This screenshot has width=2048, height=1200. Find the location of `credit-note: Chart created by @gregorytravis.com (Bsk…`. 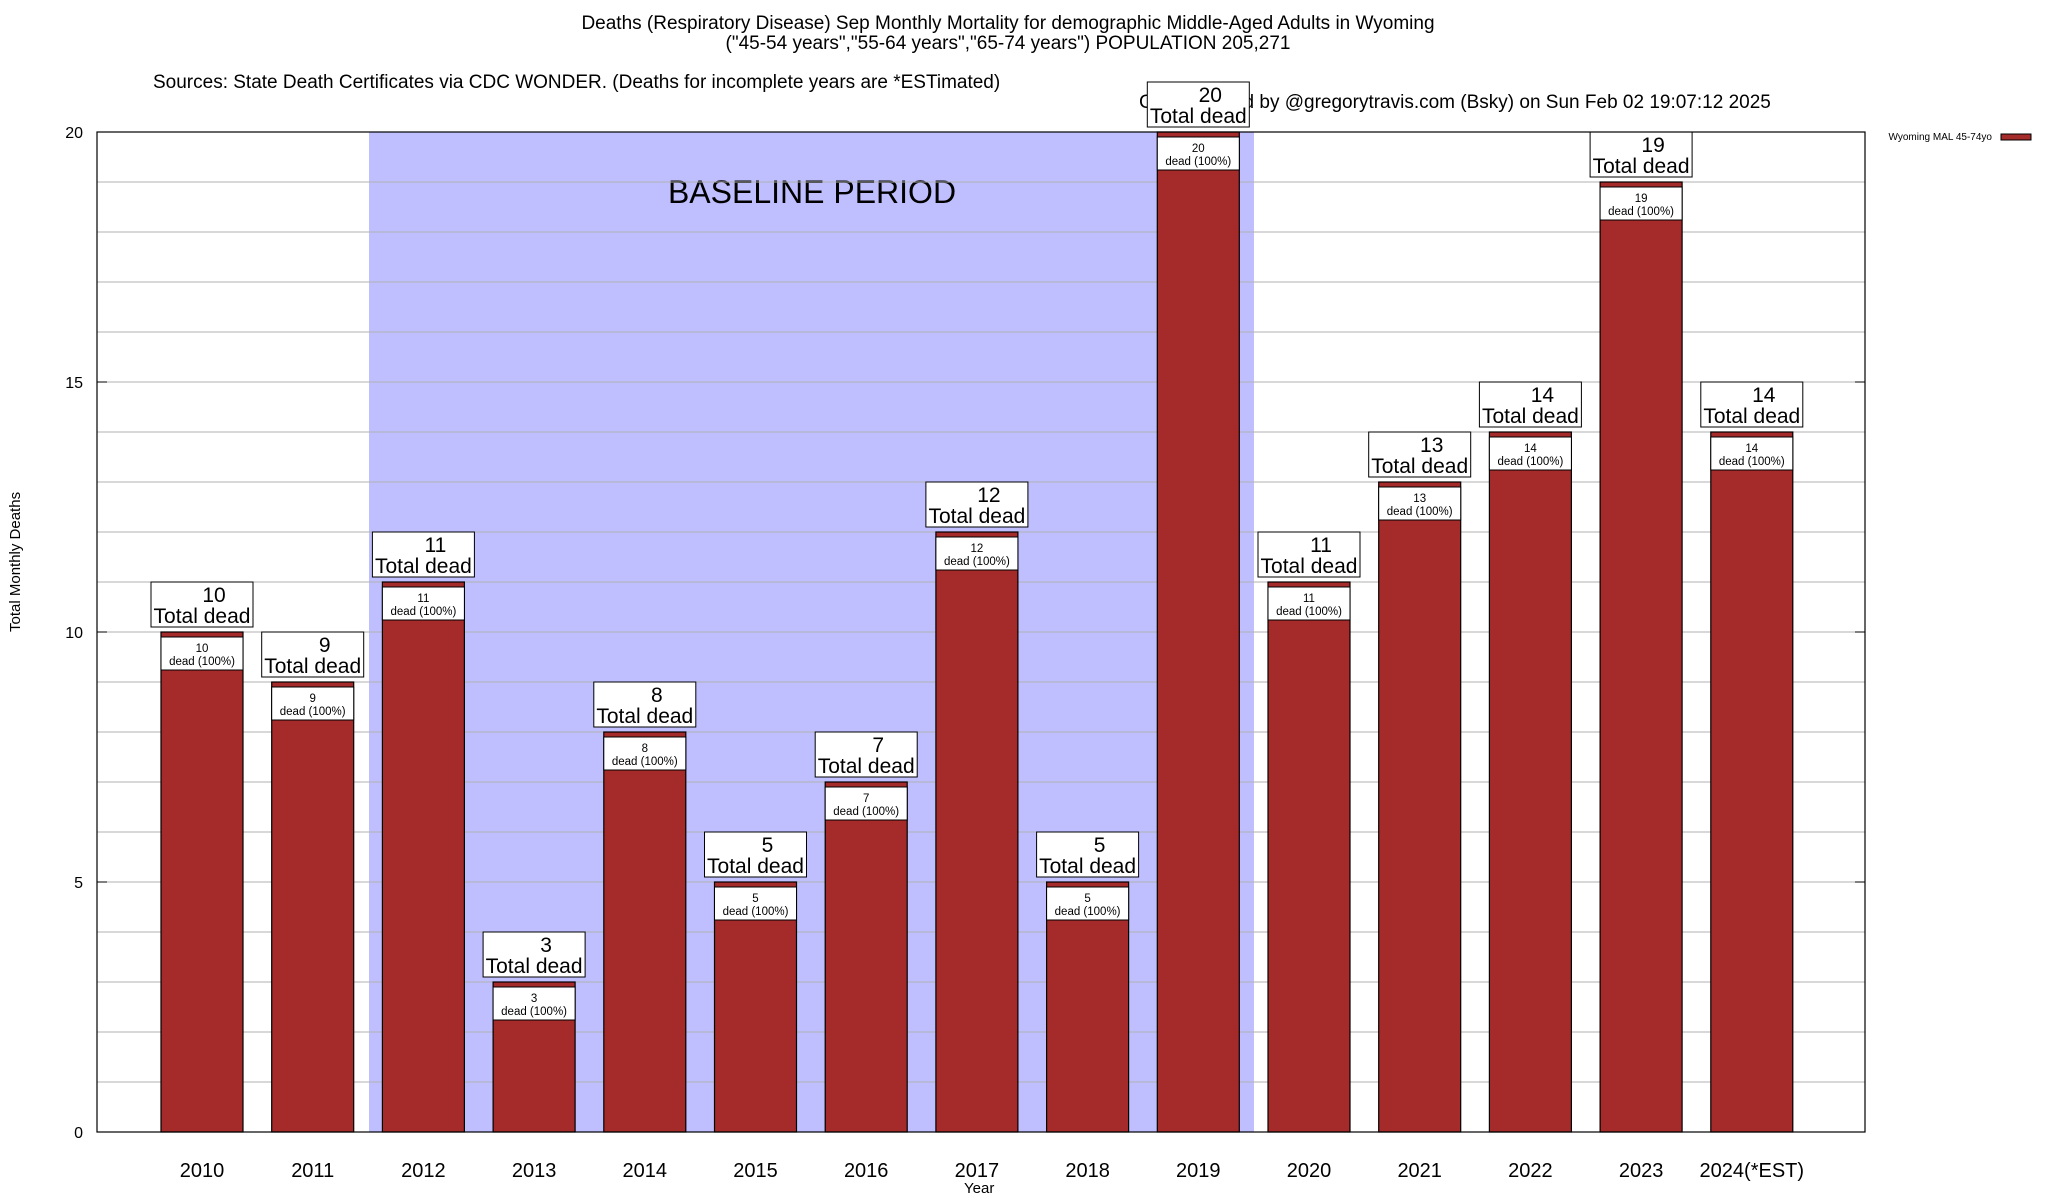

credit-note: Chart created by @gregorytravis.com (Bsk… is located at coordinates (1455, 102).